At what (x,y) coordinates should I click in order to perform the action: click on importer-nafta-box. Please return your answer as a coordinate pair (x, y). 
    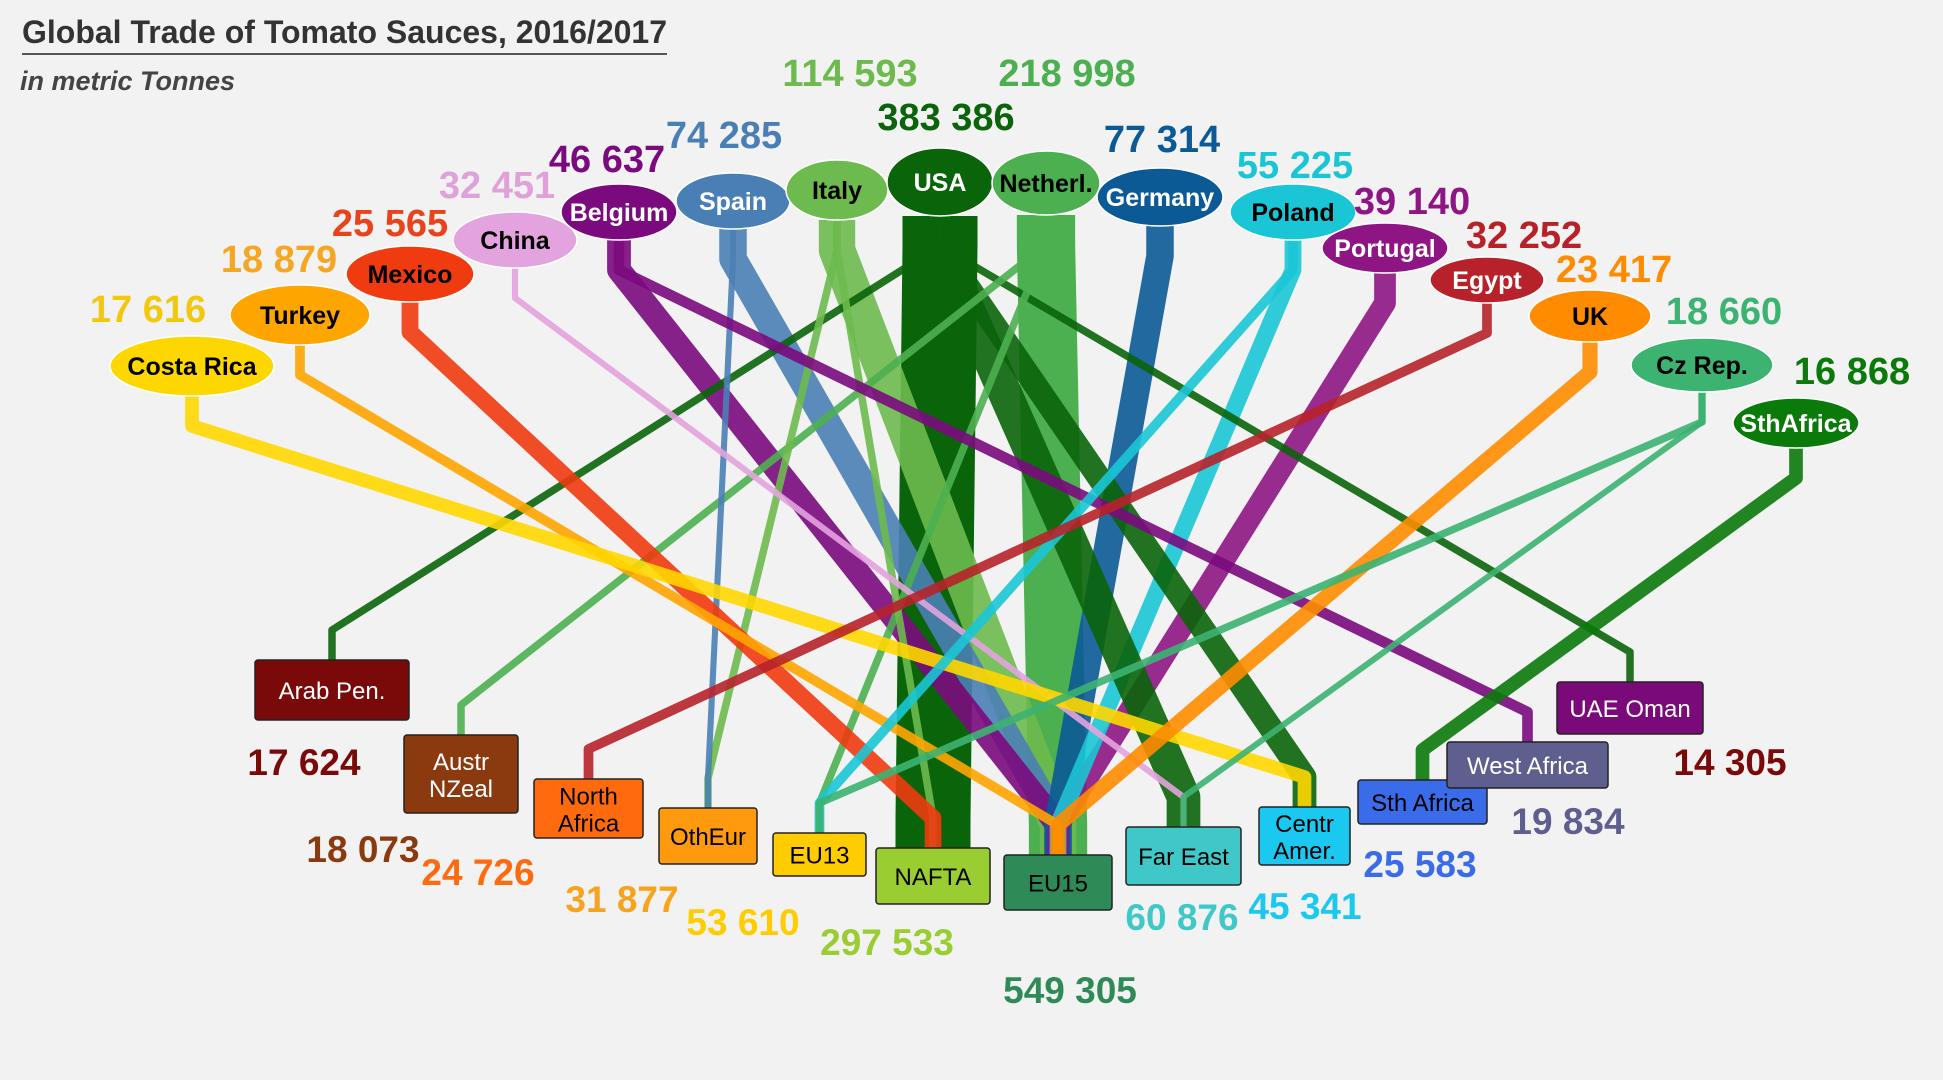
    Looking at the image, I should click on (933, 876).